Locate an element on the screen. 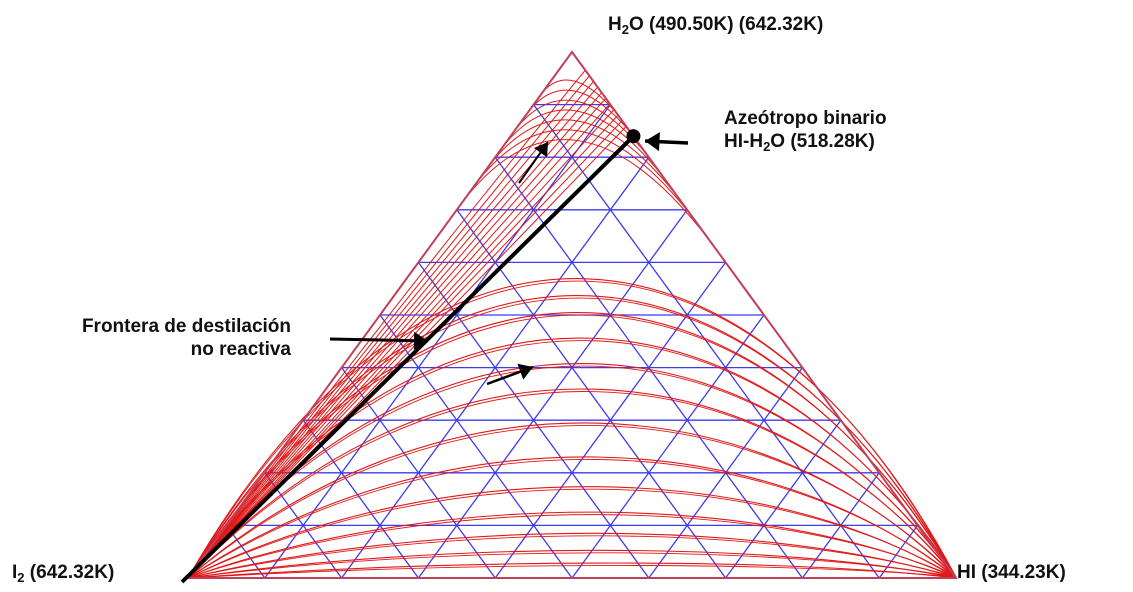  boundary-label: Frontera de destilación no reactiva is located at coordinates (149, 339).